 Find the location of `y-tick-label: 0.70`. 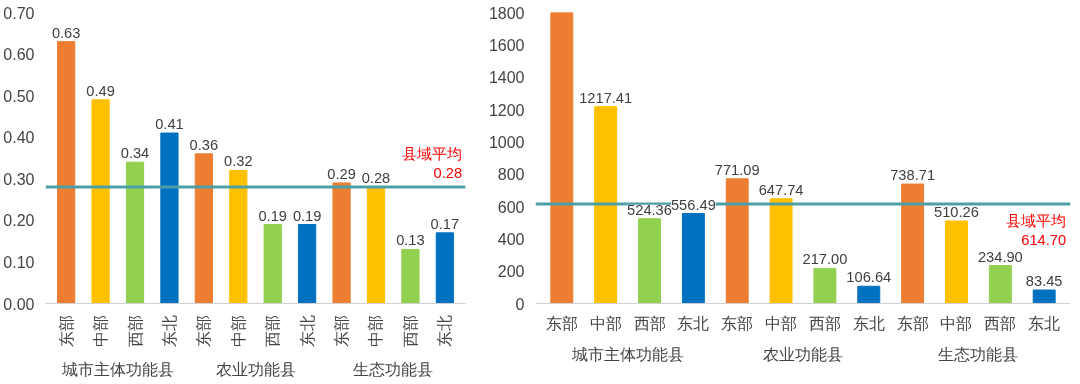

y-tick-label: 0.70 is located at coordinates (19, 13).